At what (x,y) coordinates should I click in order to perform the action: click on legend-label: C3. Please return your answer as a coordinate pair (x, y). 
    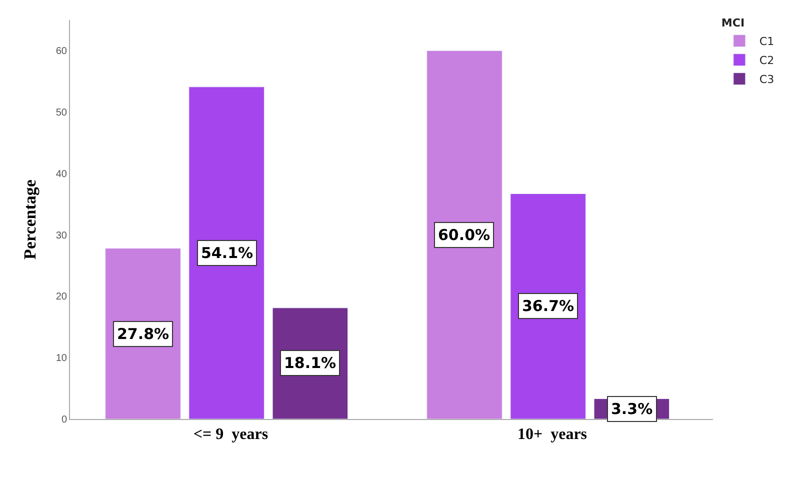
    Looking at the image, I should click on (766, 79).